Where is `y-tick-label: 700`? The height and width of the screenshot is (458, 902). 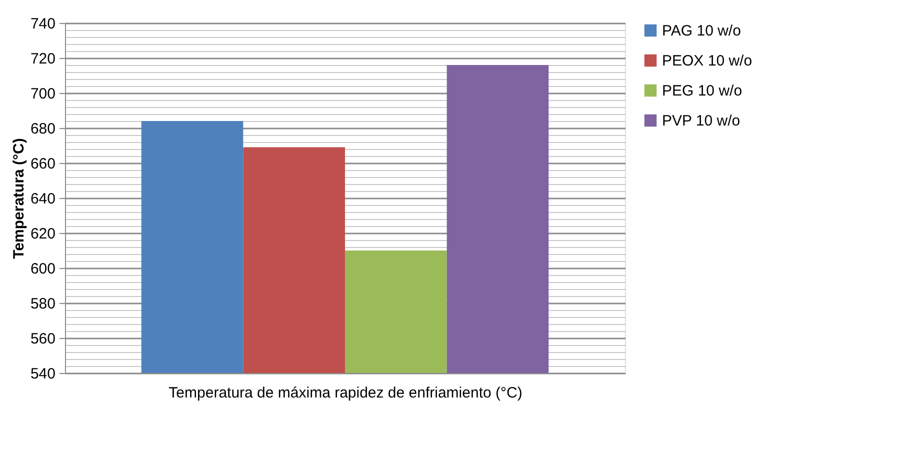
y-tick-label: 700 is located at coordinates (43, 94).